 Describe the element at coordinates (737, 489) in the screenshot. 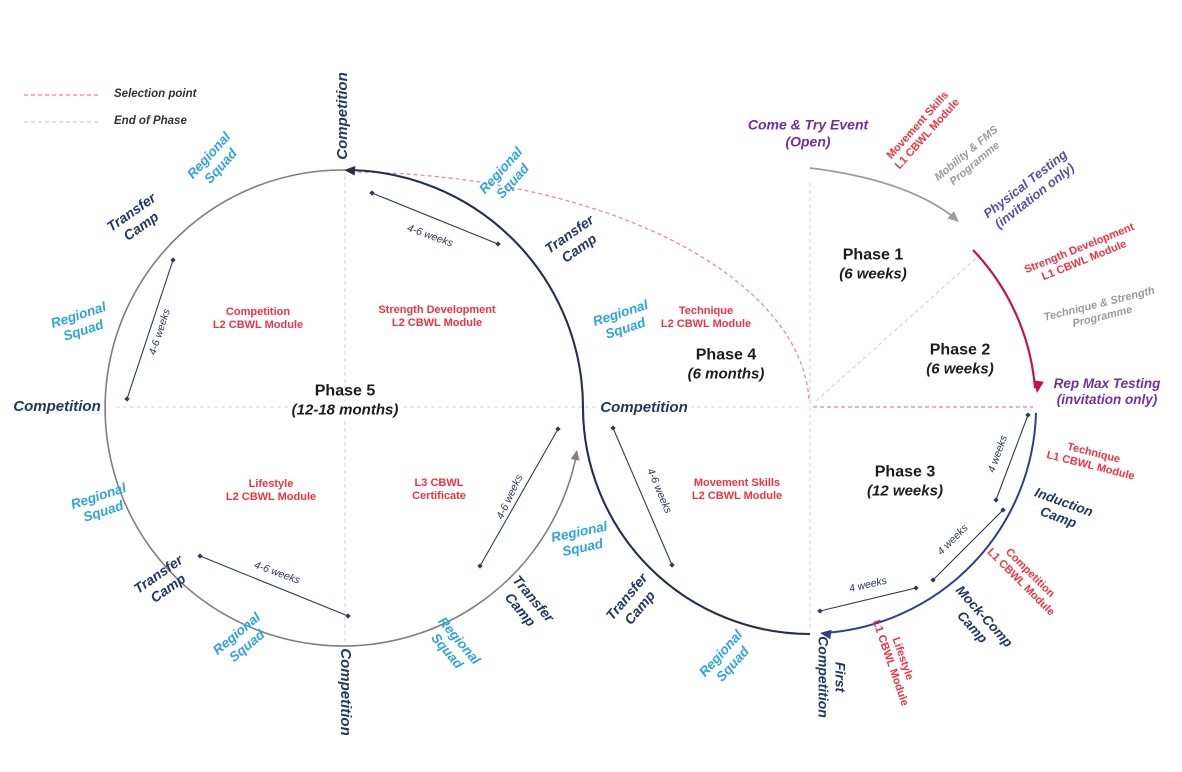

I see `movement-skills-l2-module-label: Movement Skills L2 CBWL Module` at that location.